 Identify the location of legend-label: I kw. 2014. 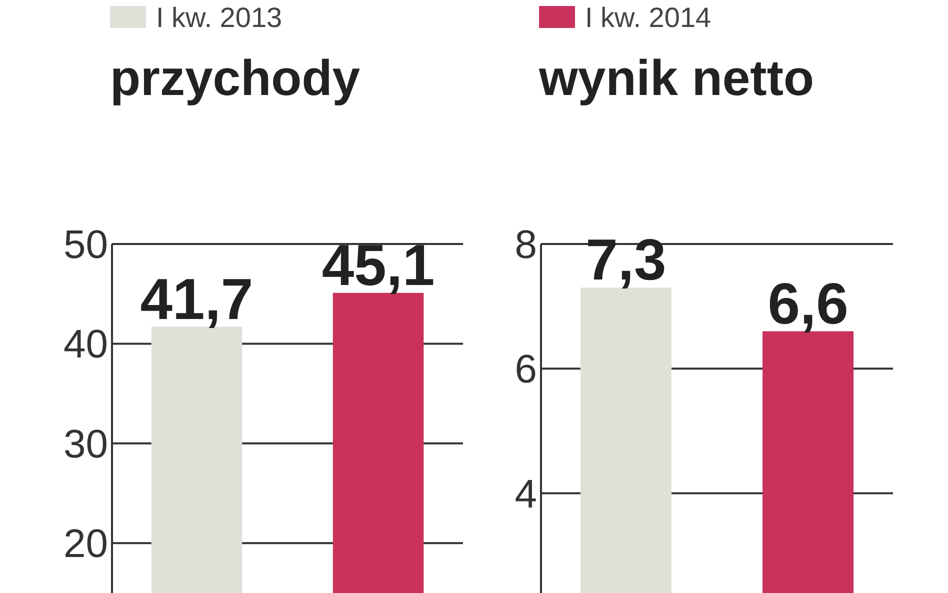
(648, 17).